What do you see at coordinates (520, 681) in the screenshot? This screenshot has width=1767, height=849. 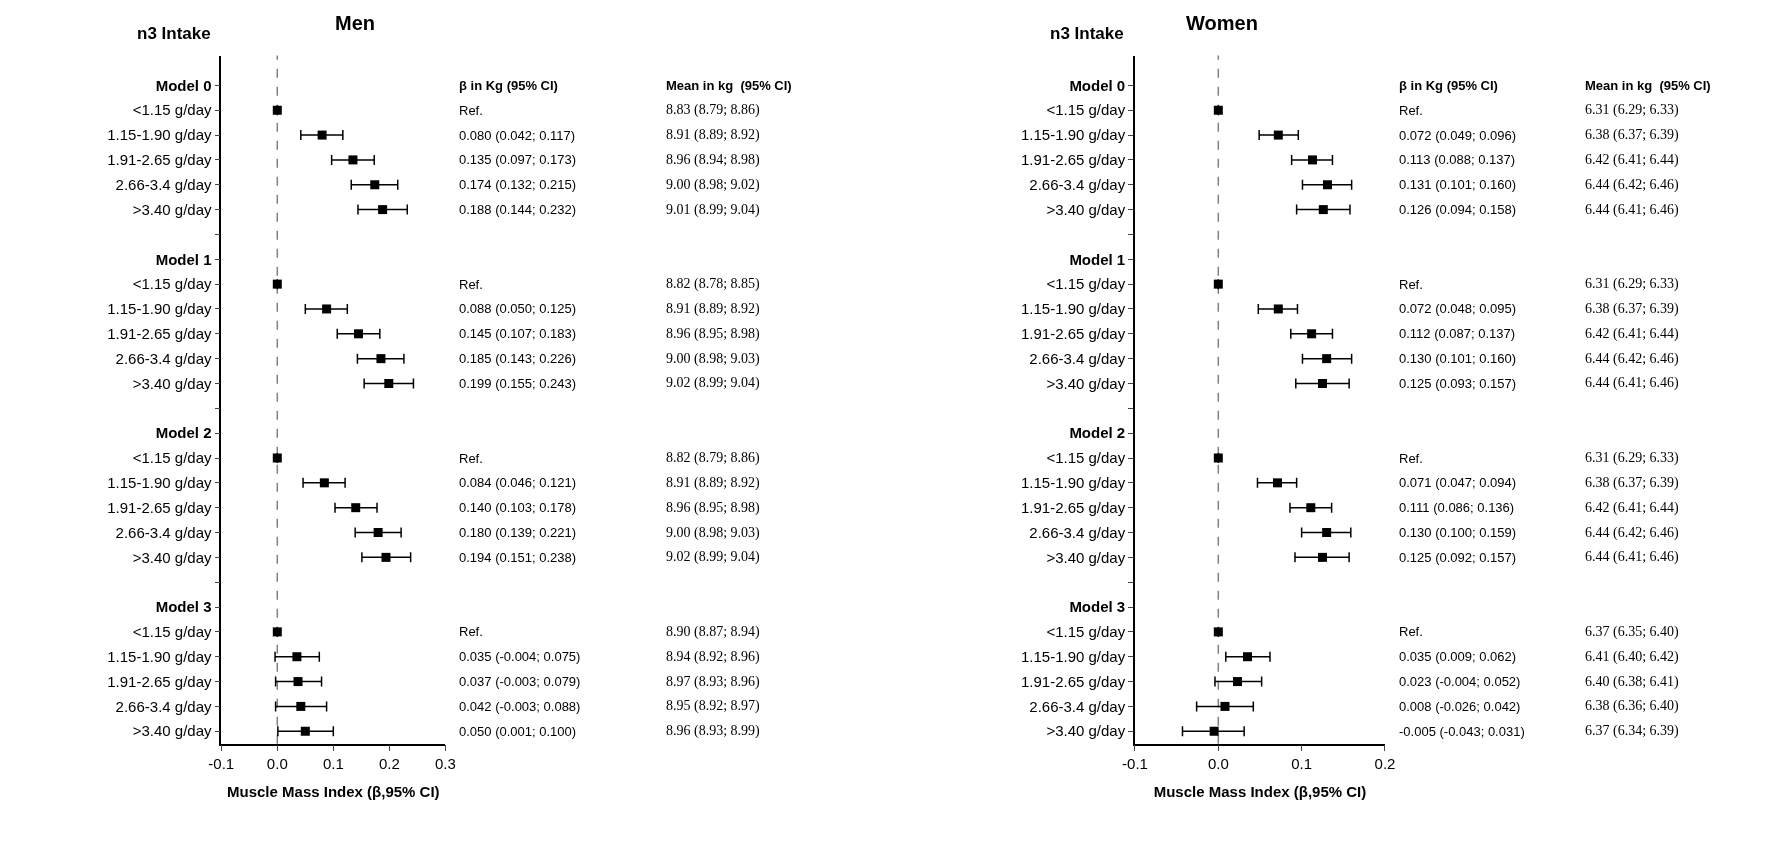 I see `text: 0.037 (-0.003; 0.079)` at bounding box center [520, 681].